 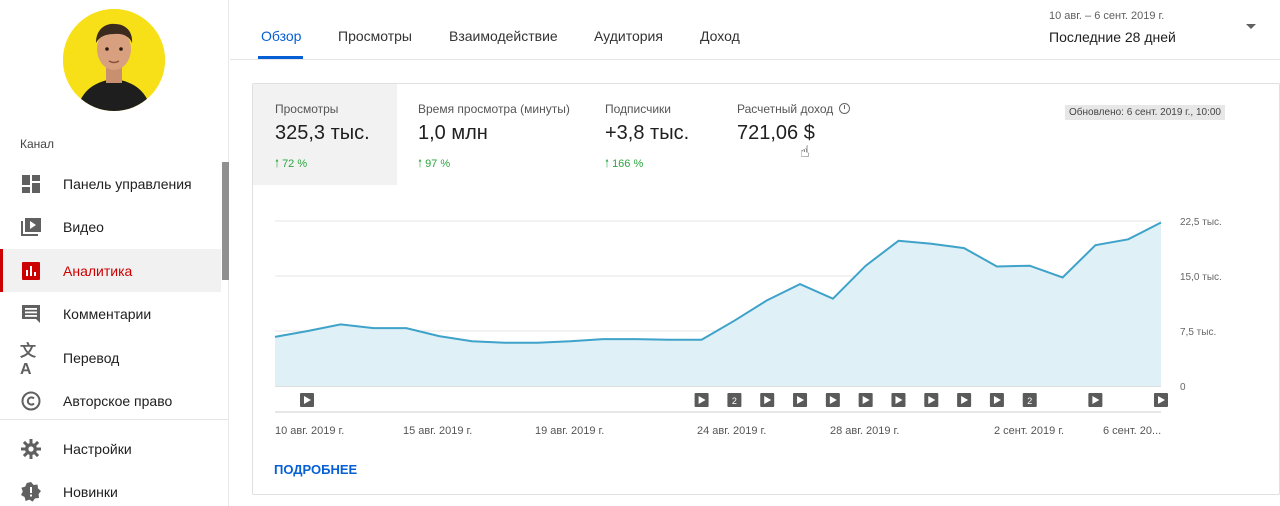 What do you see at coordinates (127, 183) in the screenshot?
I see `sidebar-item-label: Панель управления` at bounding box center [127, 183].